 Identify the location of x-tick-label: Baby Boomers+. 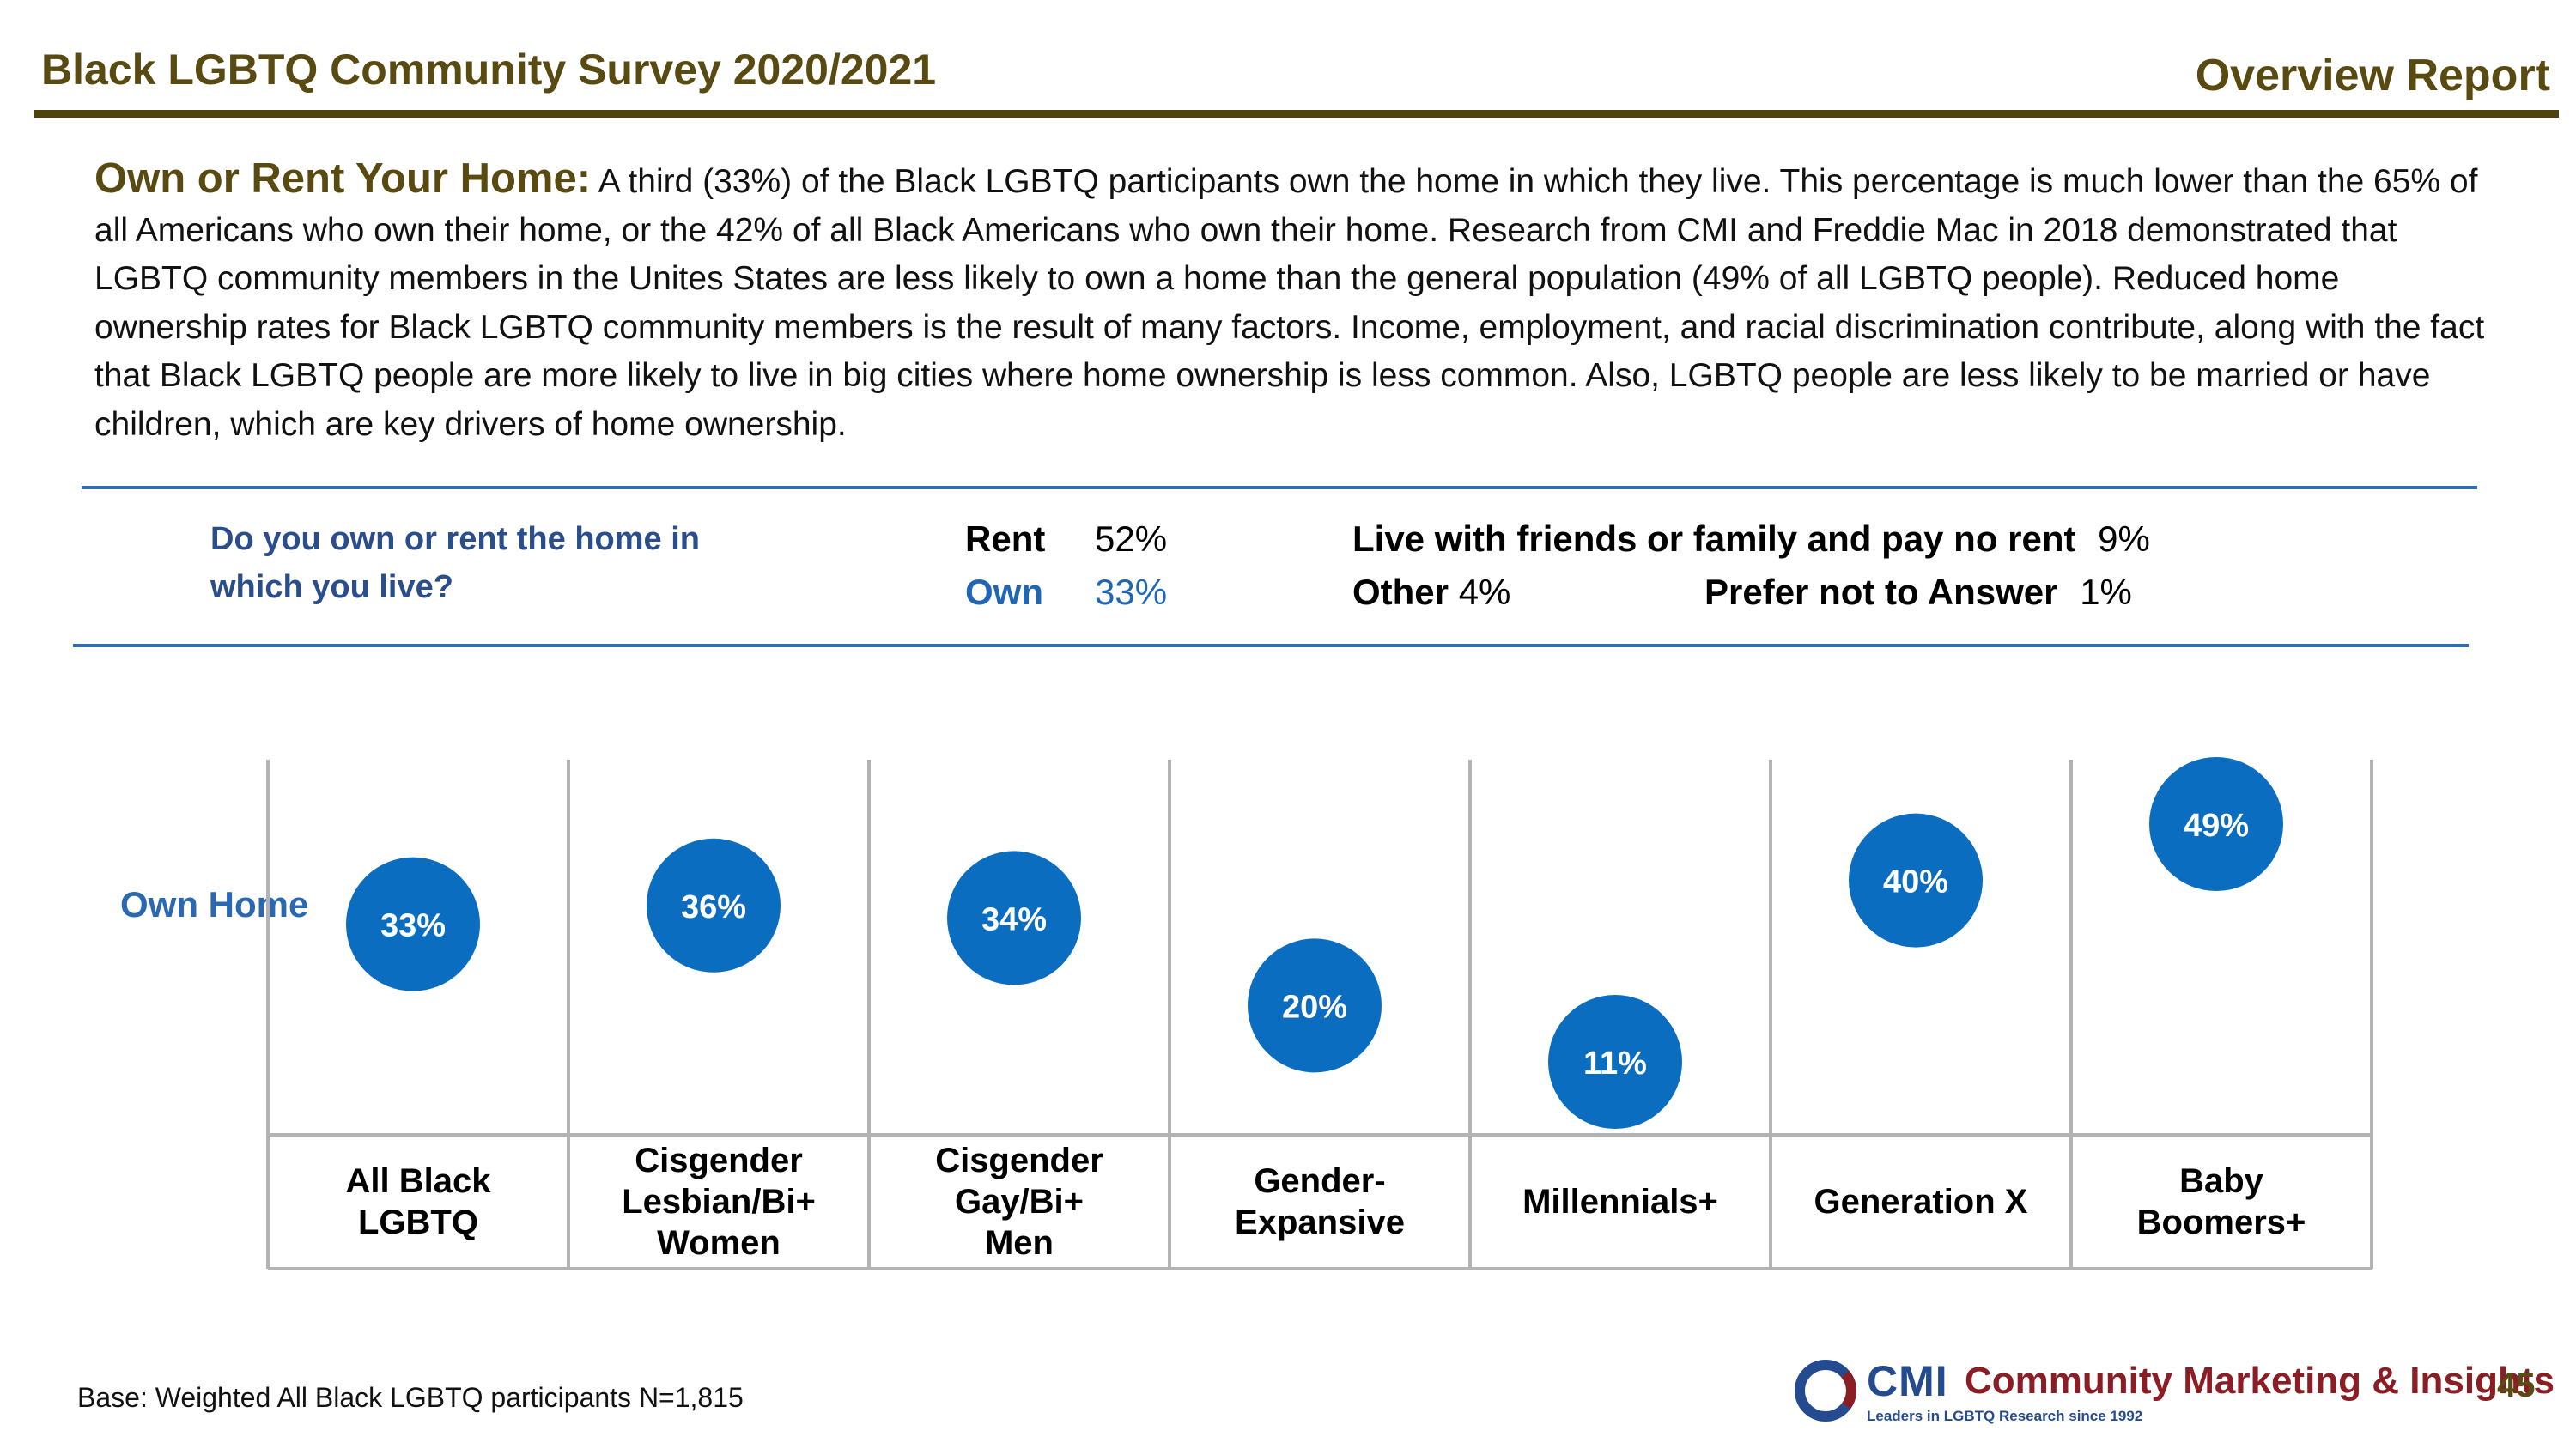
(2221, 1201).